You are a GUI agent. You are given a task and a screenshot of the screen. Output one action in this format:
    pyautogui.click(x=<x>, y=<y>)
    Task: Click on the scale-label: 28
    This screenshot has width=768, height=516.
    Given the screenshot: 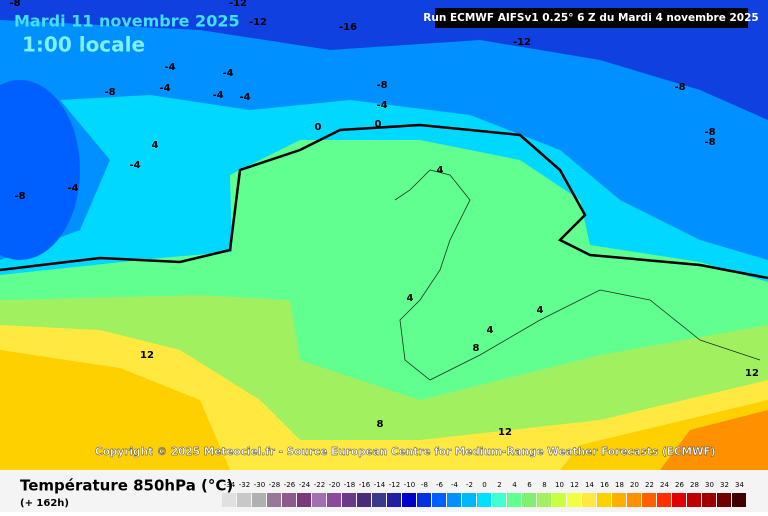 What is the action you would take?
    pyautogui.click(x=694, y=485)
    